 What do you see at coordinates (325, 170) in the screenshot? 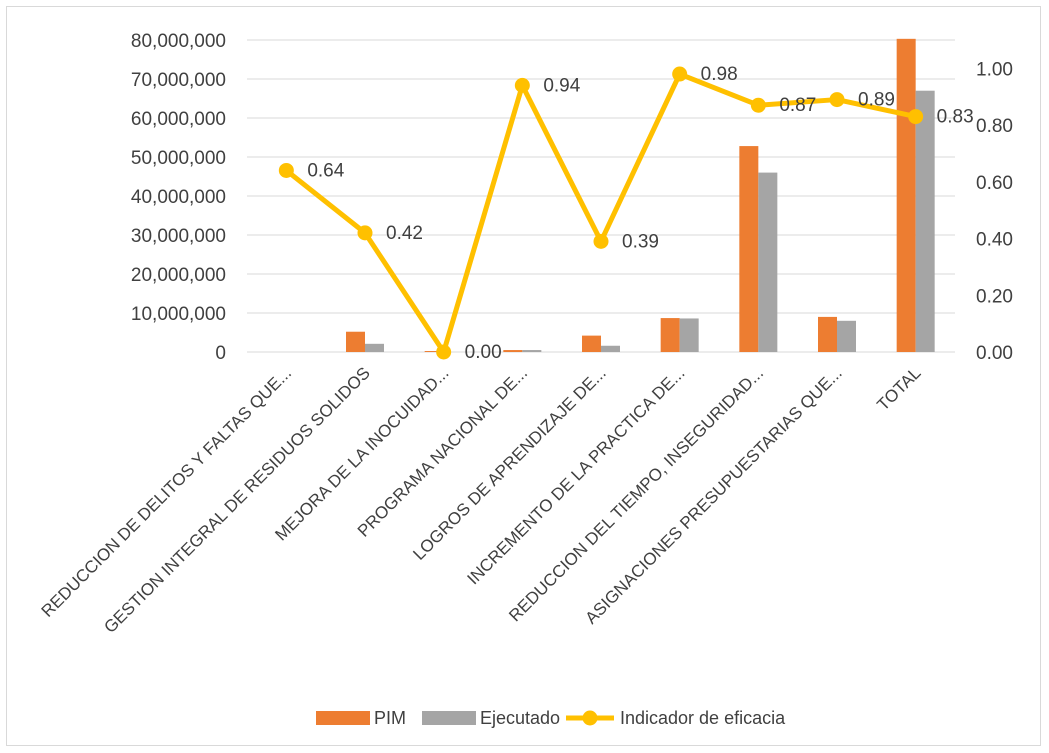
I see `data-label: 0.64` at bounding box center [325, 170].